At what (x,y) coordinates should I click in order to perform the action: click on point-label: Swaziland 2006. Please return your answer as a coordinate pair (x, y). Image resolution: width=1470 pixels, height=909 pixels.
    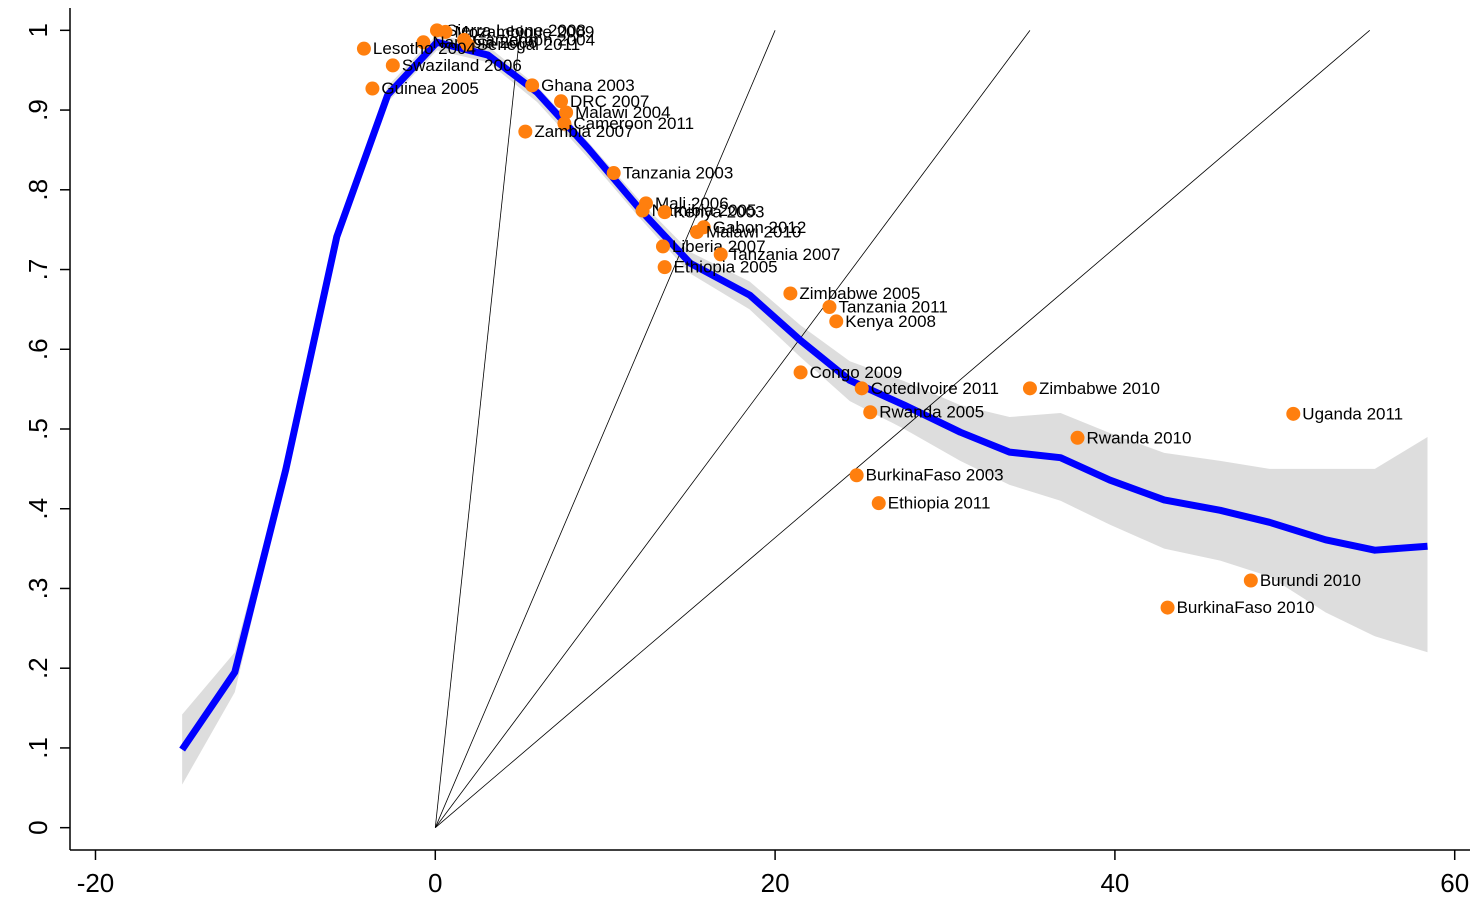
    Looking at the image, I should click on (462, 65).